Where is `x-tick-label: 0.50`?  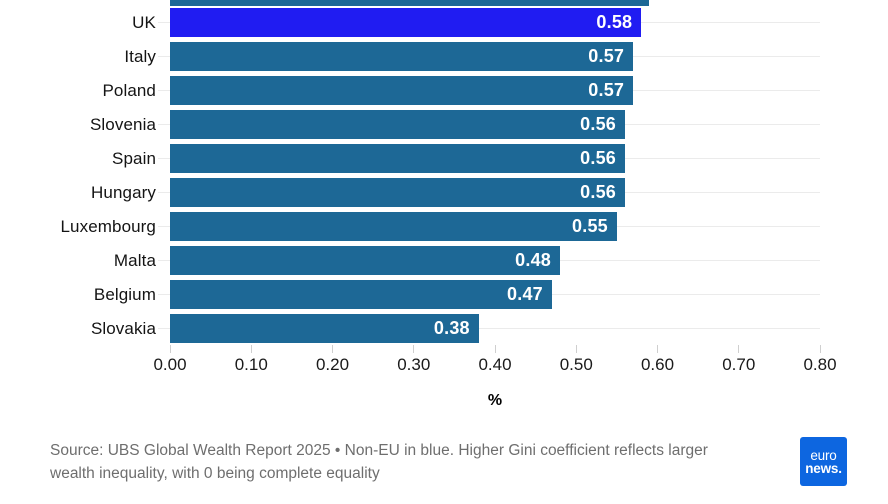 x-tick-label: 0.50 is located at coordinates (576, 364).